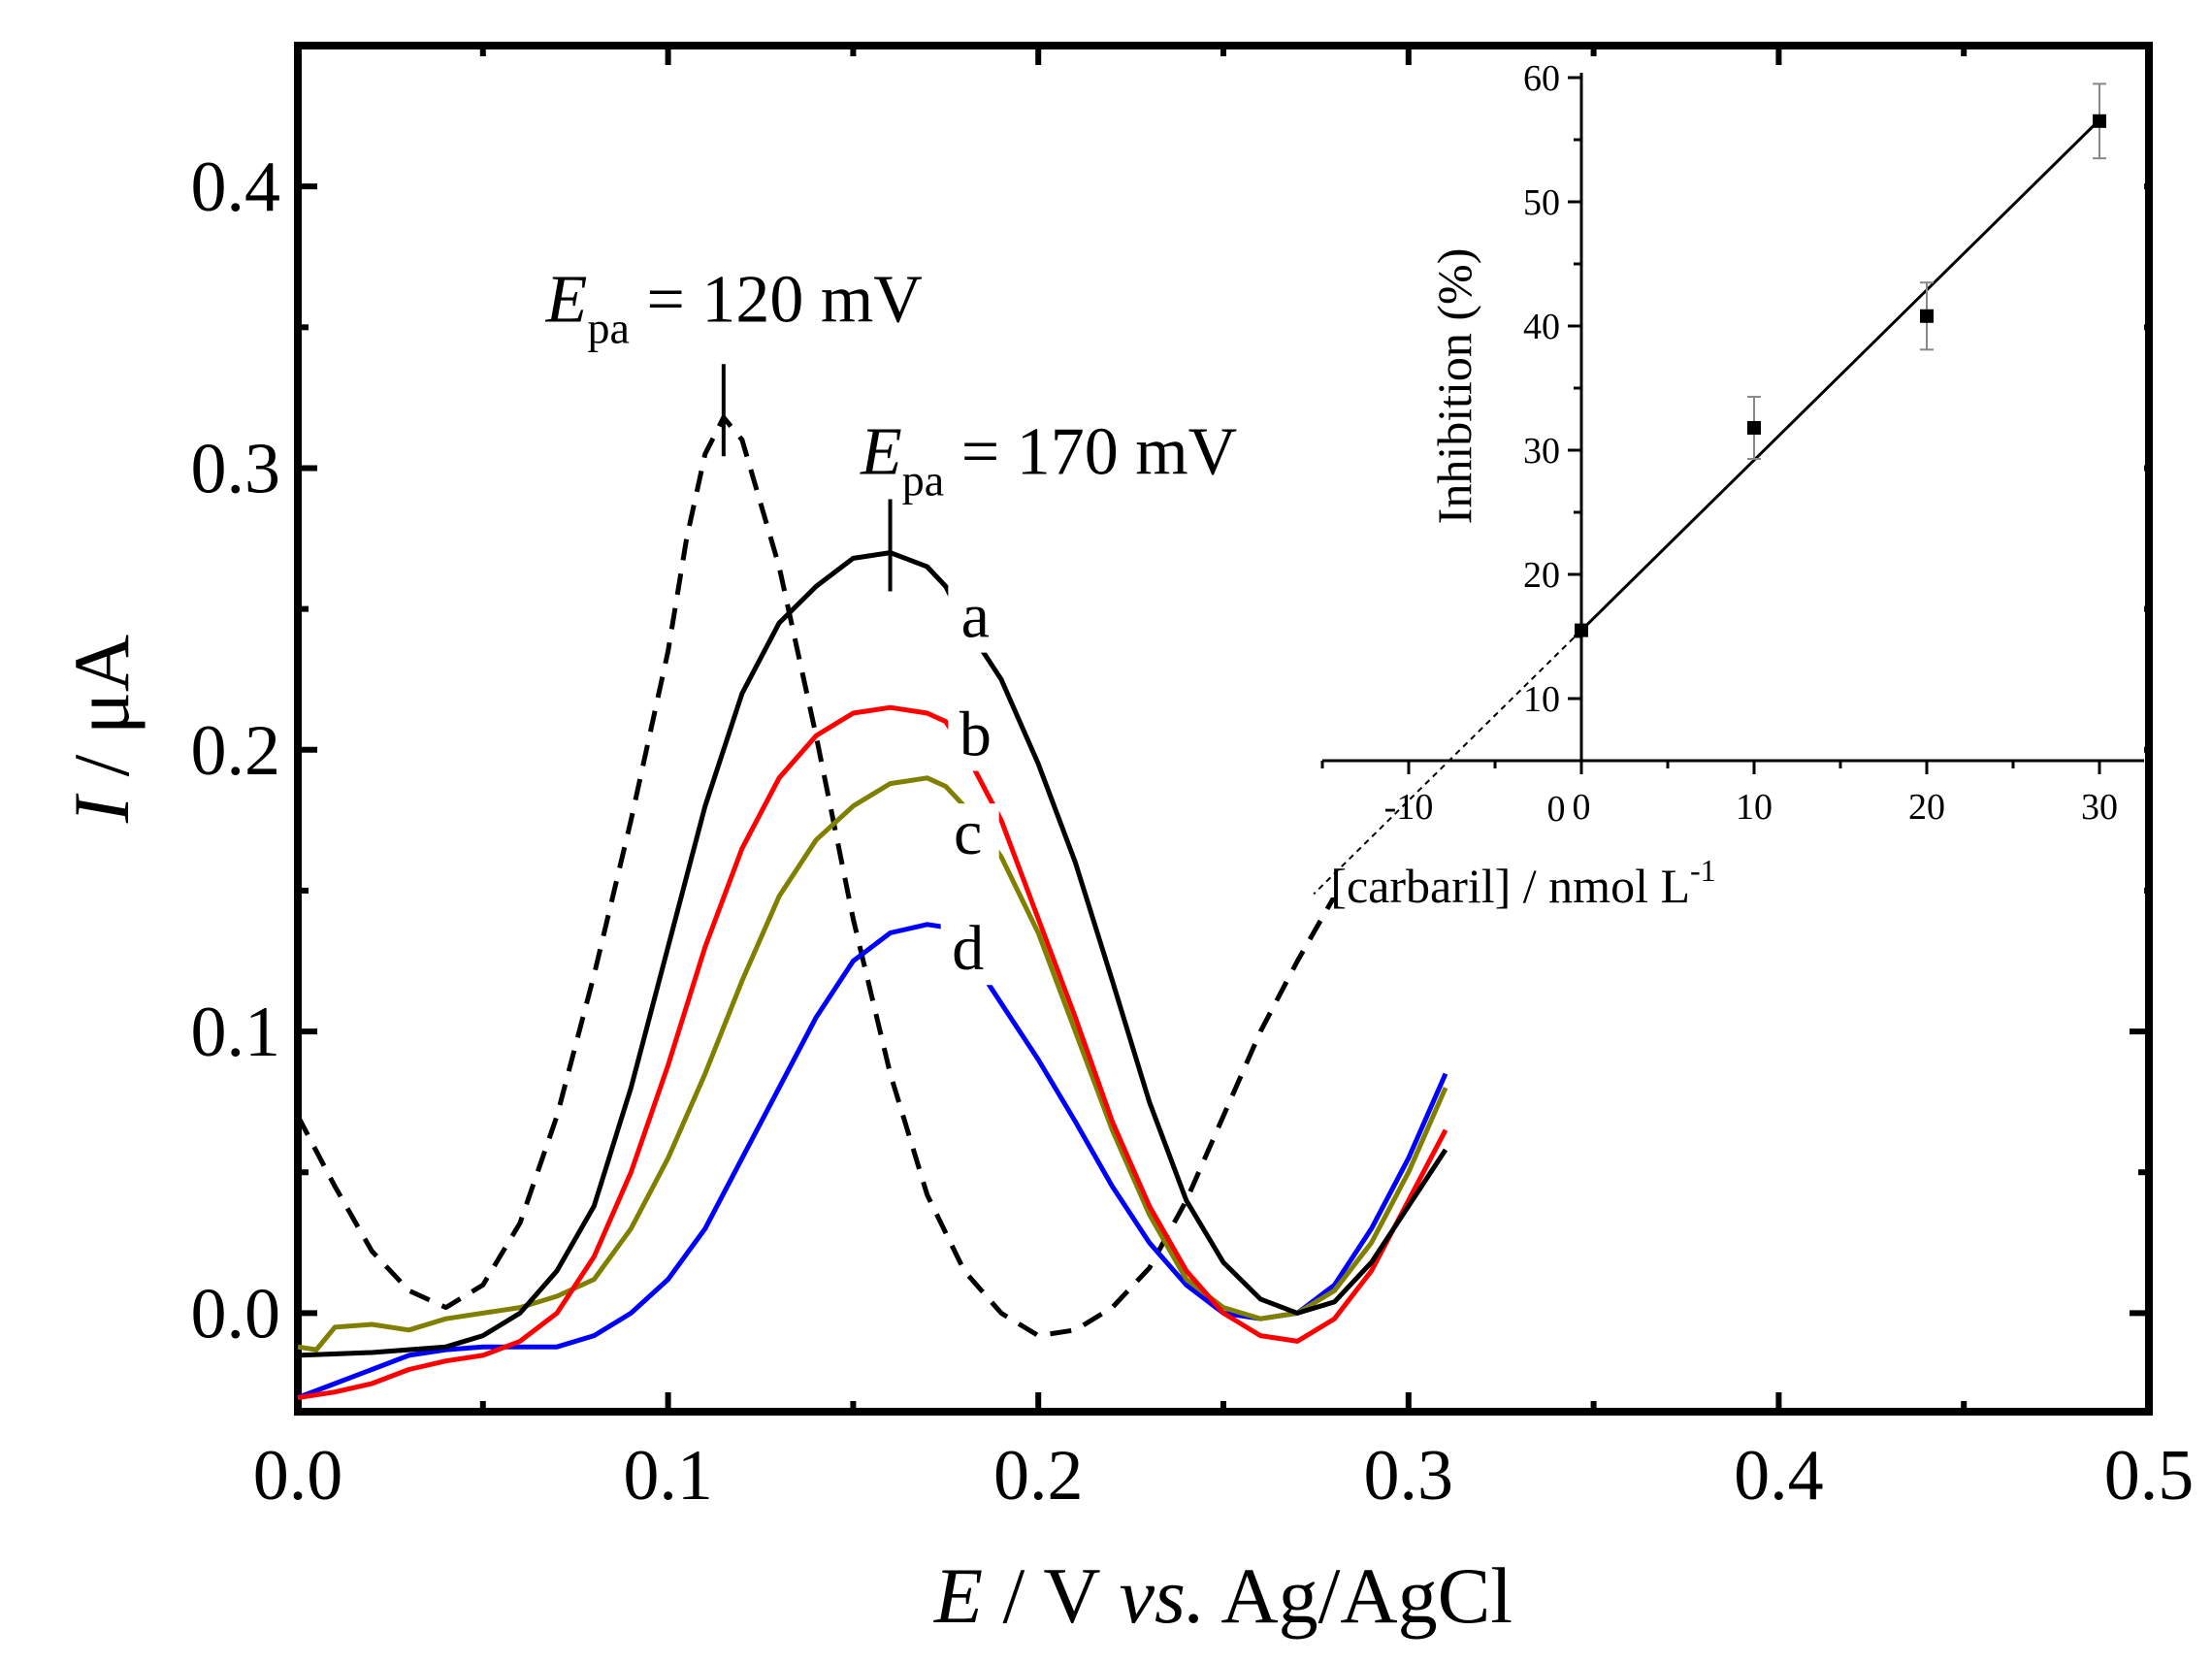 This screenshot has height=1663, width=2212. What do you see at coordinates (1840, 375) in the screenshot?
I see `inset-fit-line` at bounding box center [1840, 375].